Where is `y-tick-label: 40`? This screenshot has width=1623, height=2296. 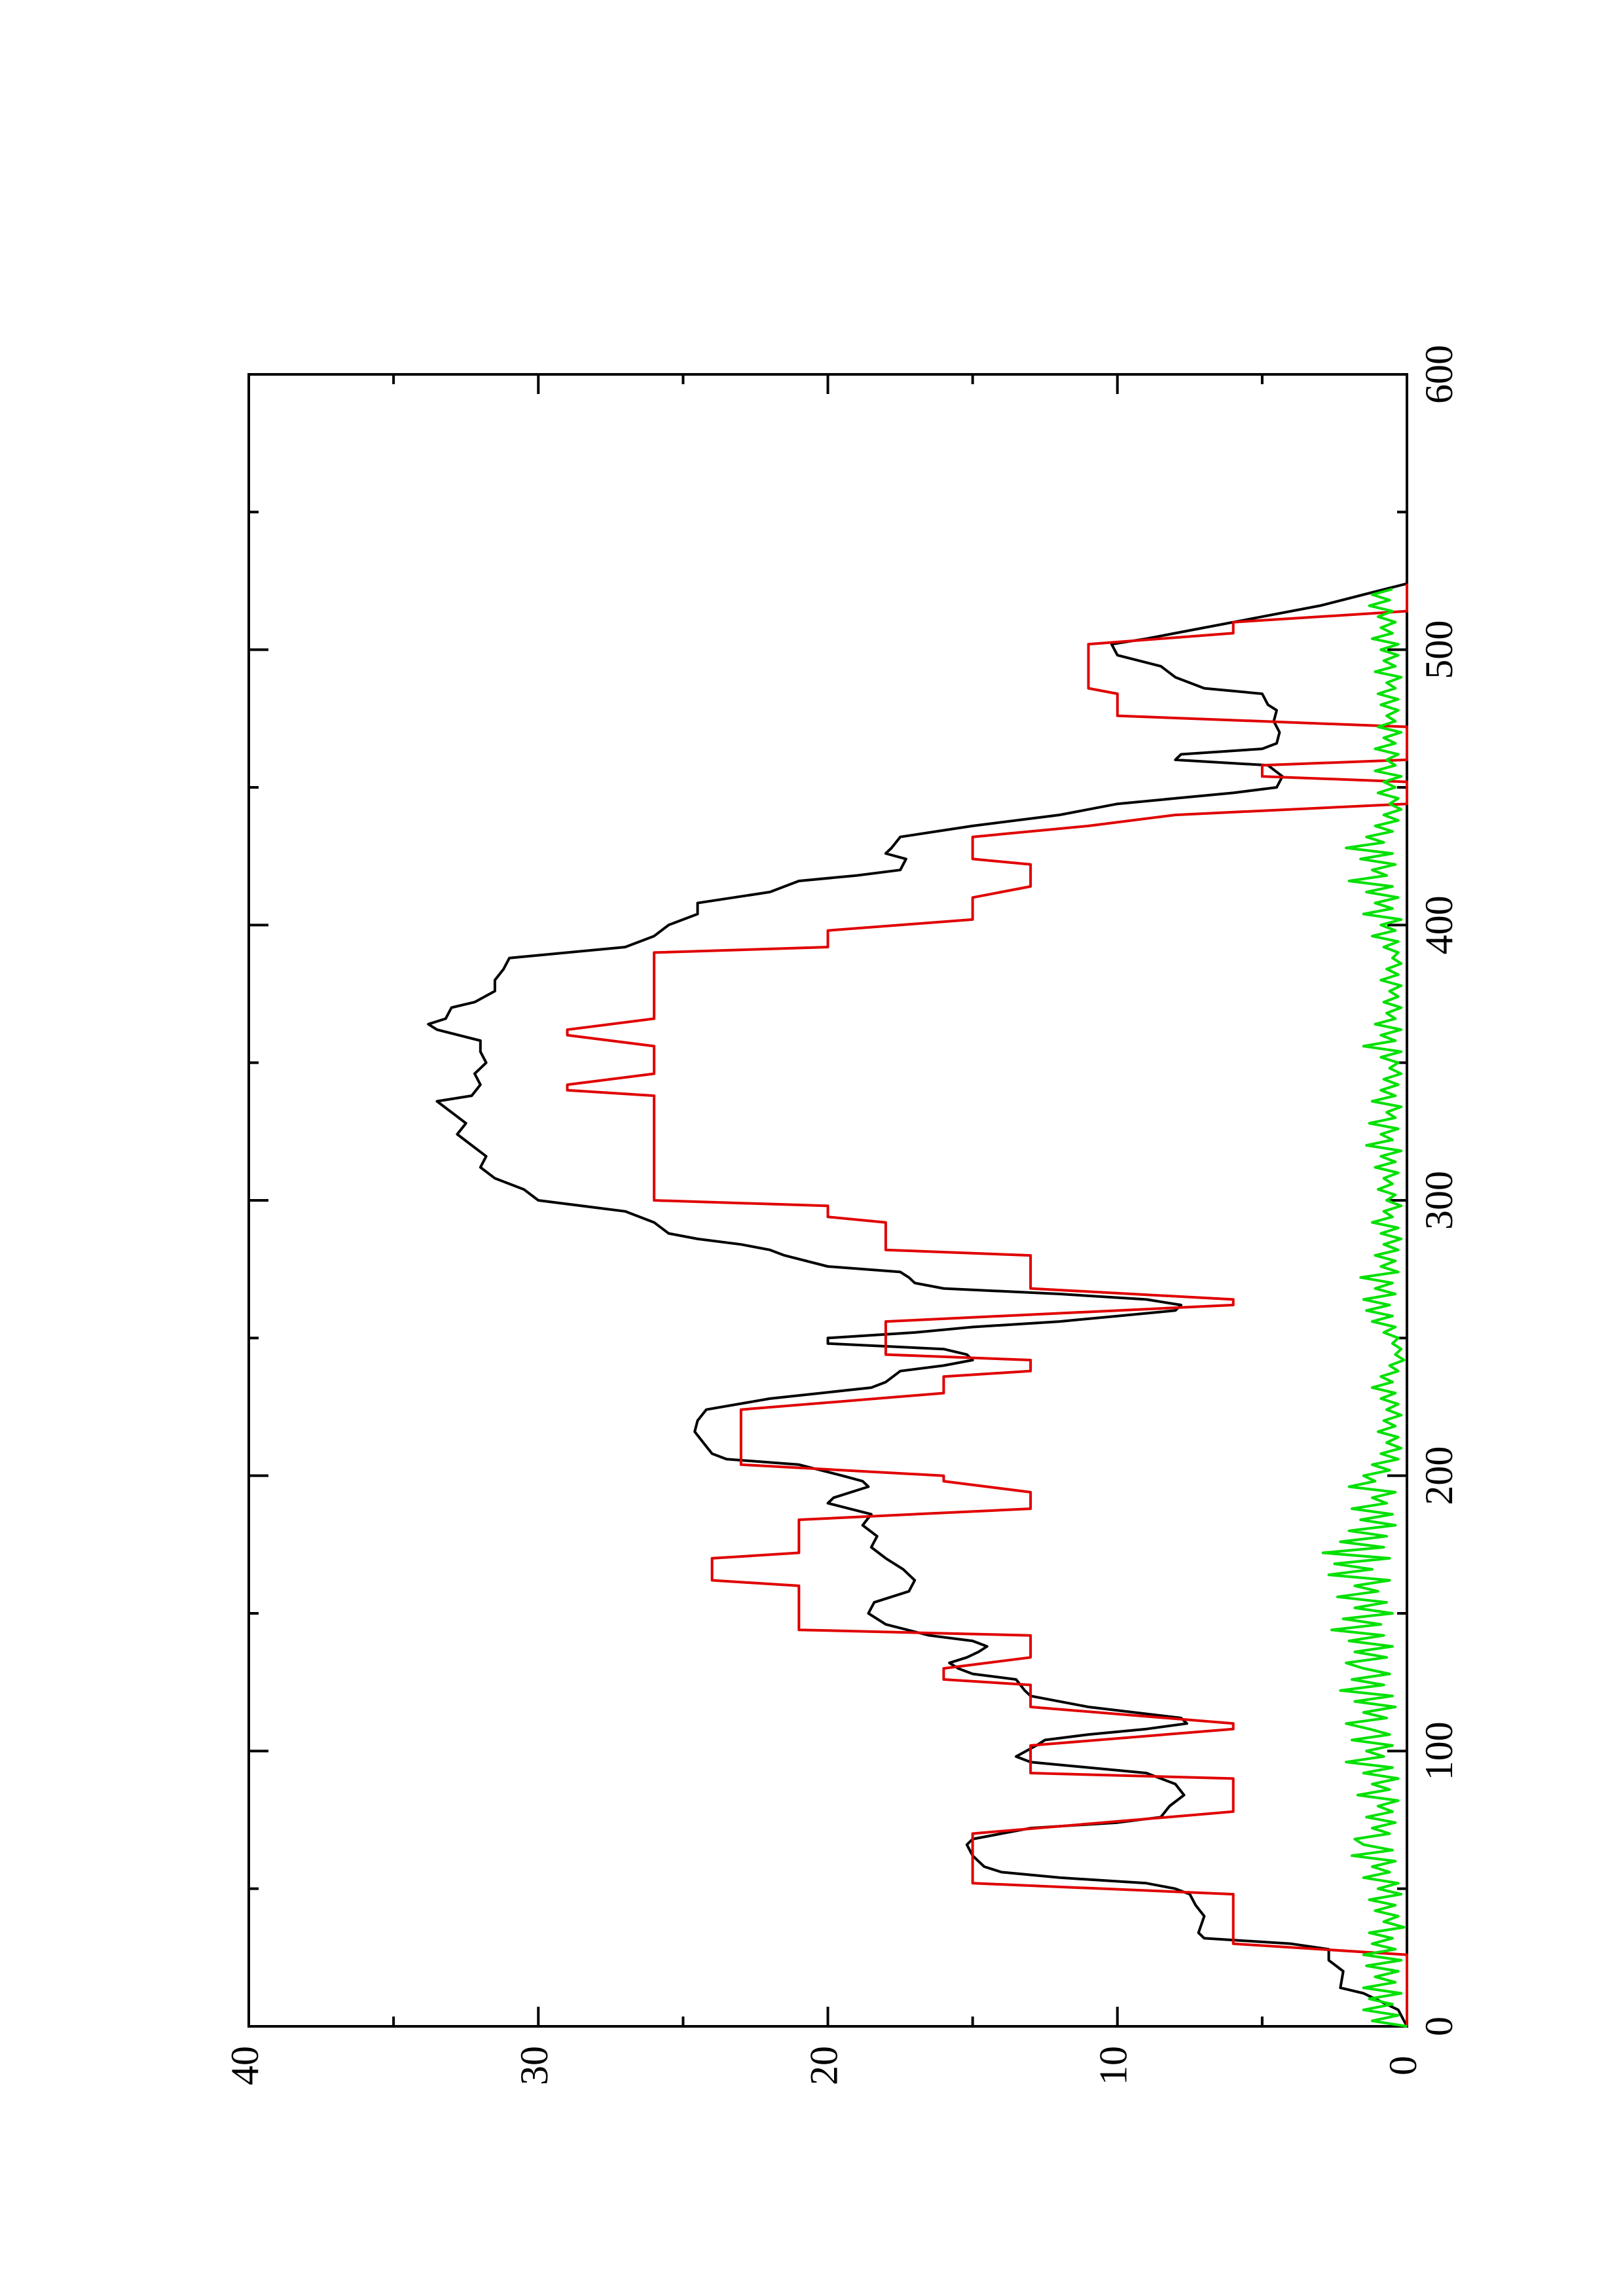 y-tick-label: 40 is located at coordinates (244, 2065).